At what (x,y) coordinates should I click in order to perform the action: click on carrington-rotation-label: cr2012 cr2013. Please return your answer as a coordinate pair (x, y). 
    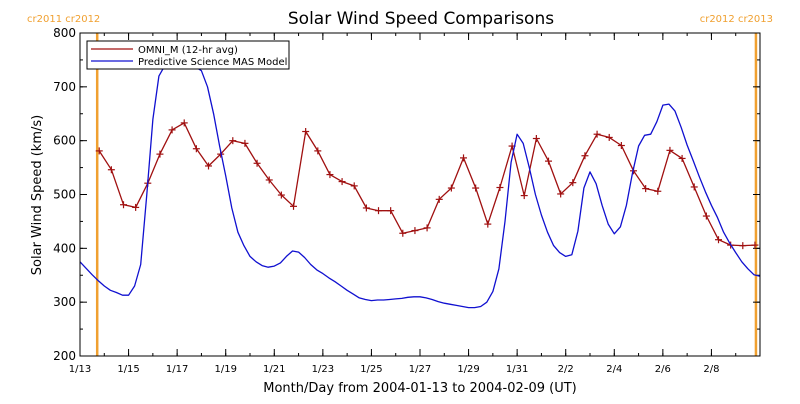
    Looking at the image, I should click on (736, 19).